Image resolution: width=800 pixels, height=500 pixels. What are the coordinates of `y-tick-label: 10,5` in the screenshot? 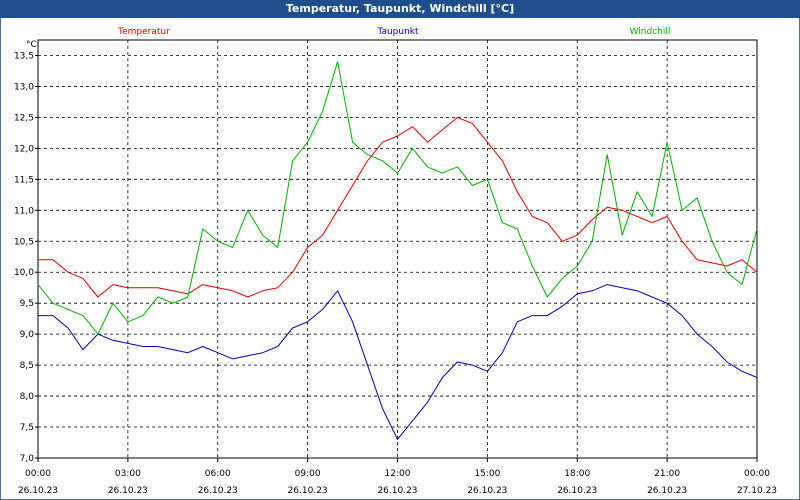 It's located at (24, 242).